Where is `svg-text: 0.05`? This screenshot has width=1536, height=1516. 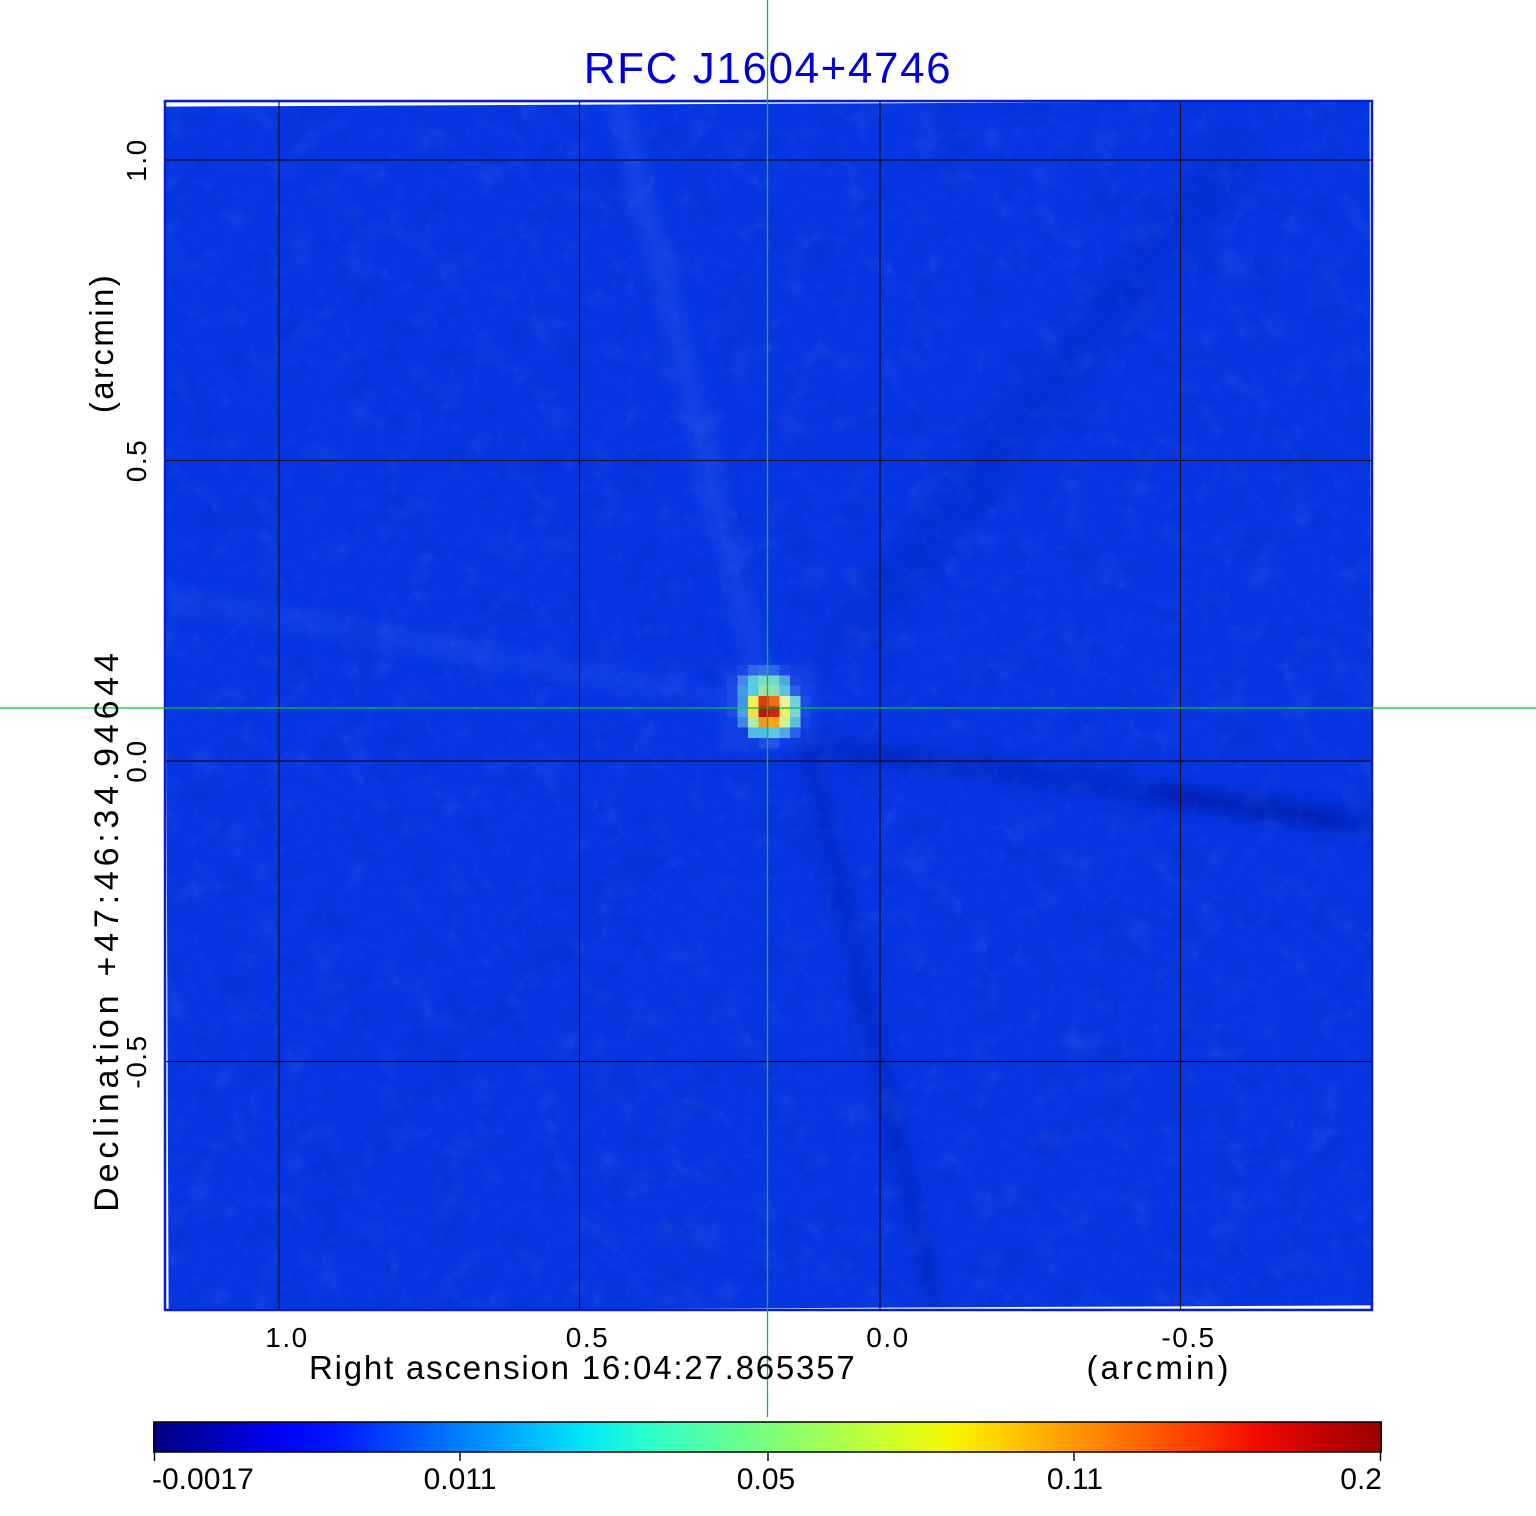
svg-text: 0.05 is located at coordinates (766, 1479).